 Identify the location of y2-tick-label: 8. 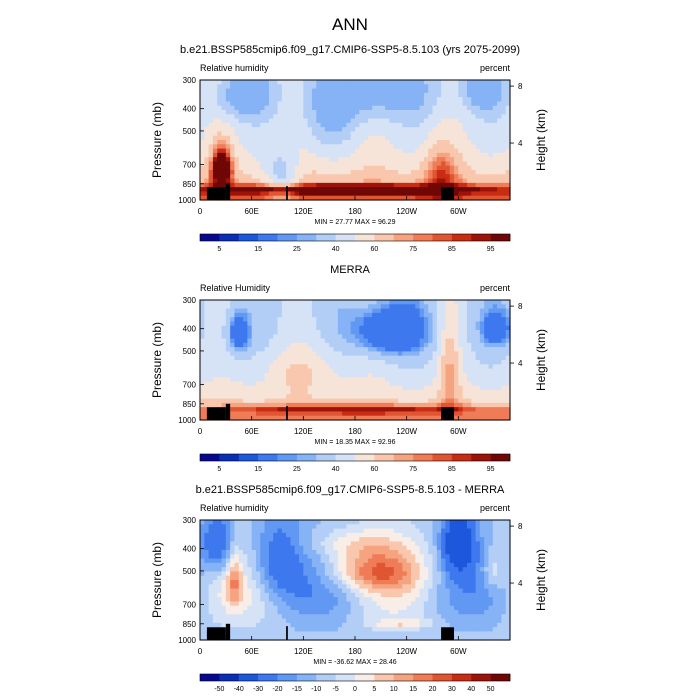
(520, 86).